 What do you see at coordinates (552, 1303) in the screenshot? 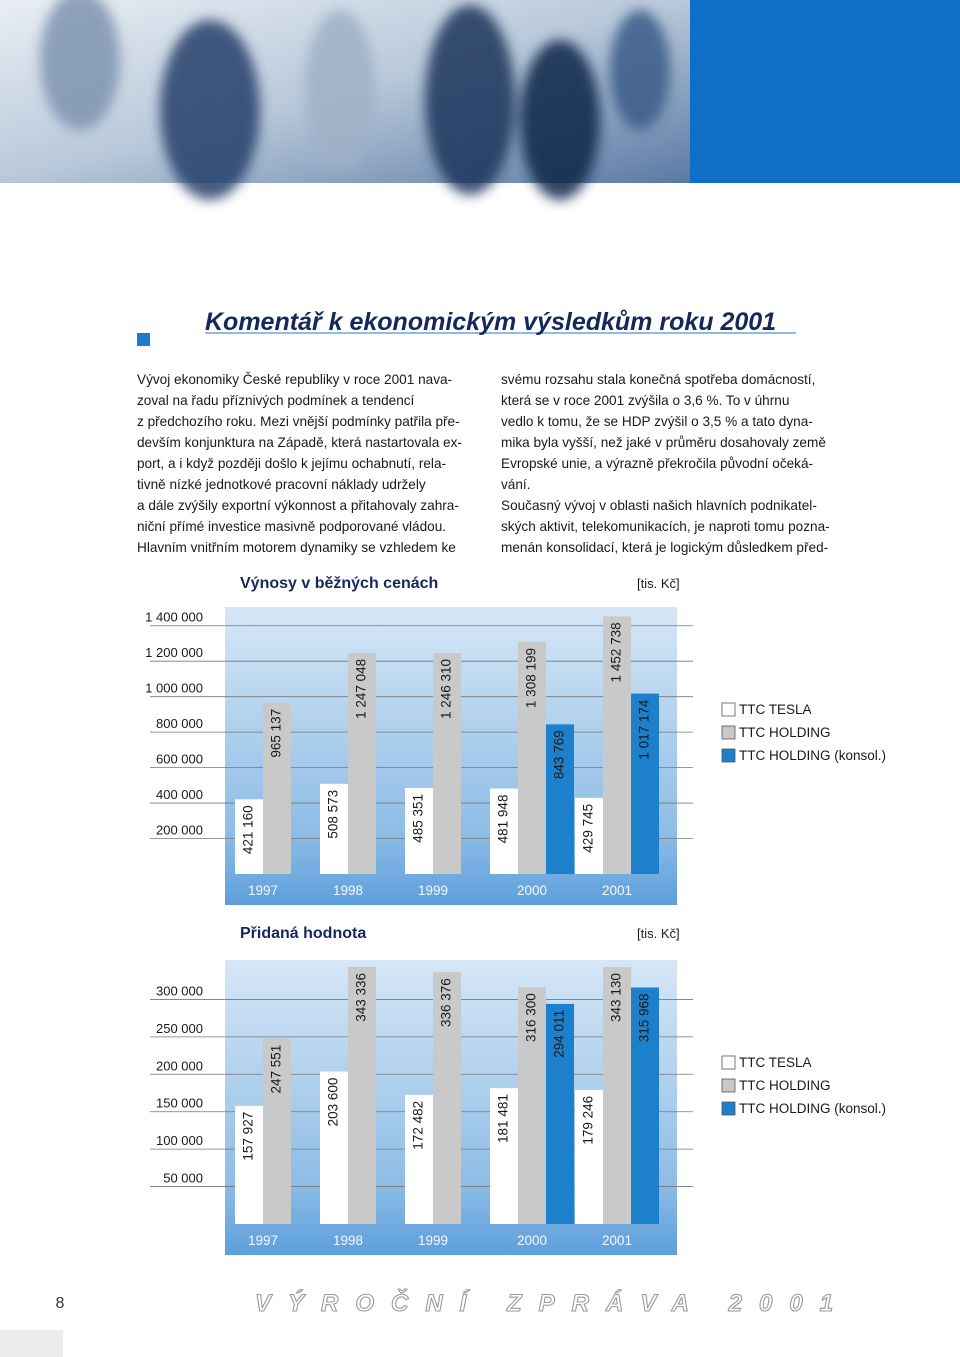
I see `publication-name: VÝROČNÍ ZPRÁVA 2001` at bounding box center [552, 1303].